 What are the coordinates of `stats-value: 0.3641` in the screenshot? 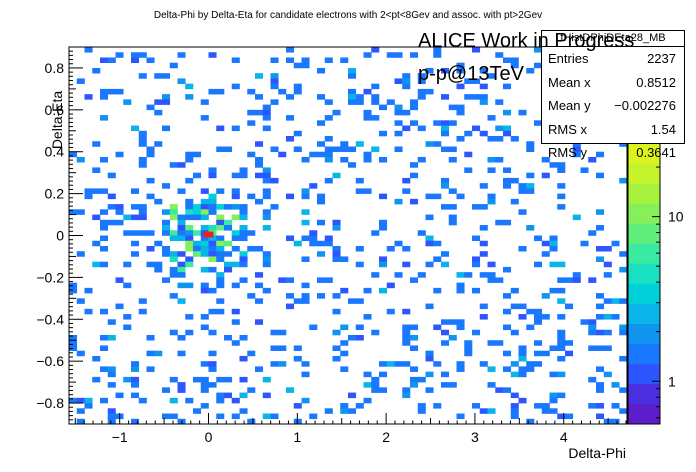 It's located at (656, 152).